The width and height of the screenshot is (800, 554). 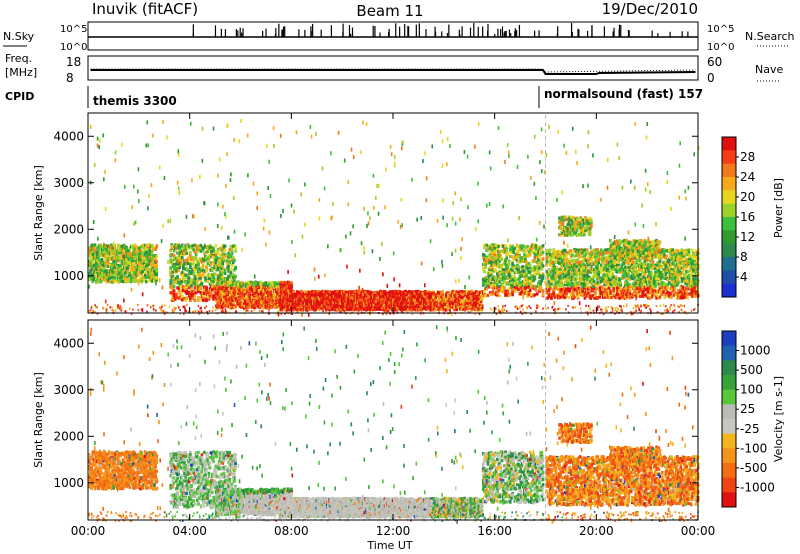 What do you see at coordinates (399, 37) in the screenshot?
I see `nsky-panel: N.Sky 10^5 10^0 10^5 10^0 N.Search` at bounding box center [399, 37].